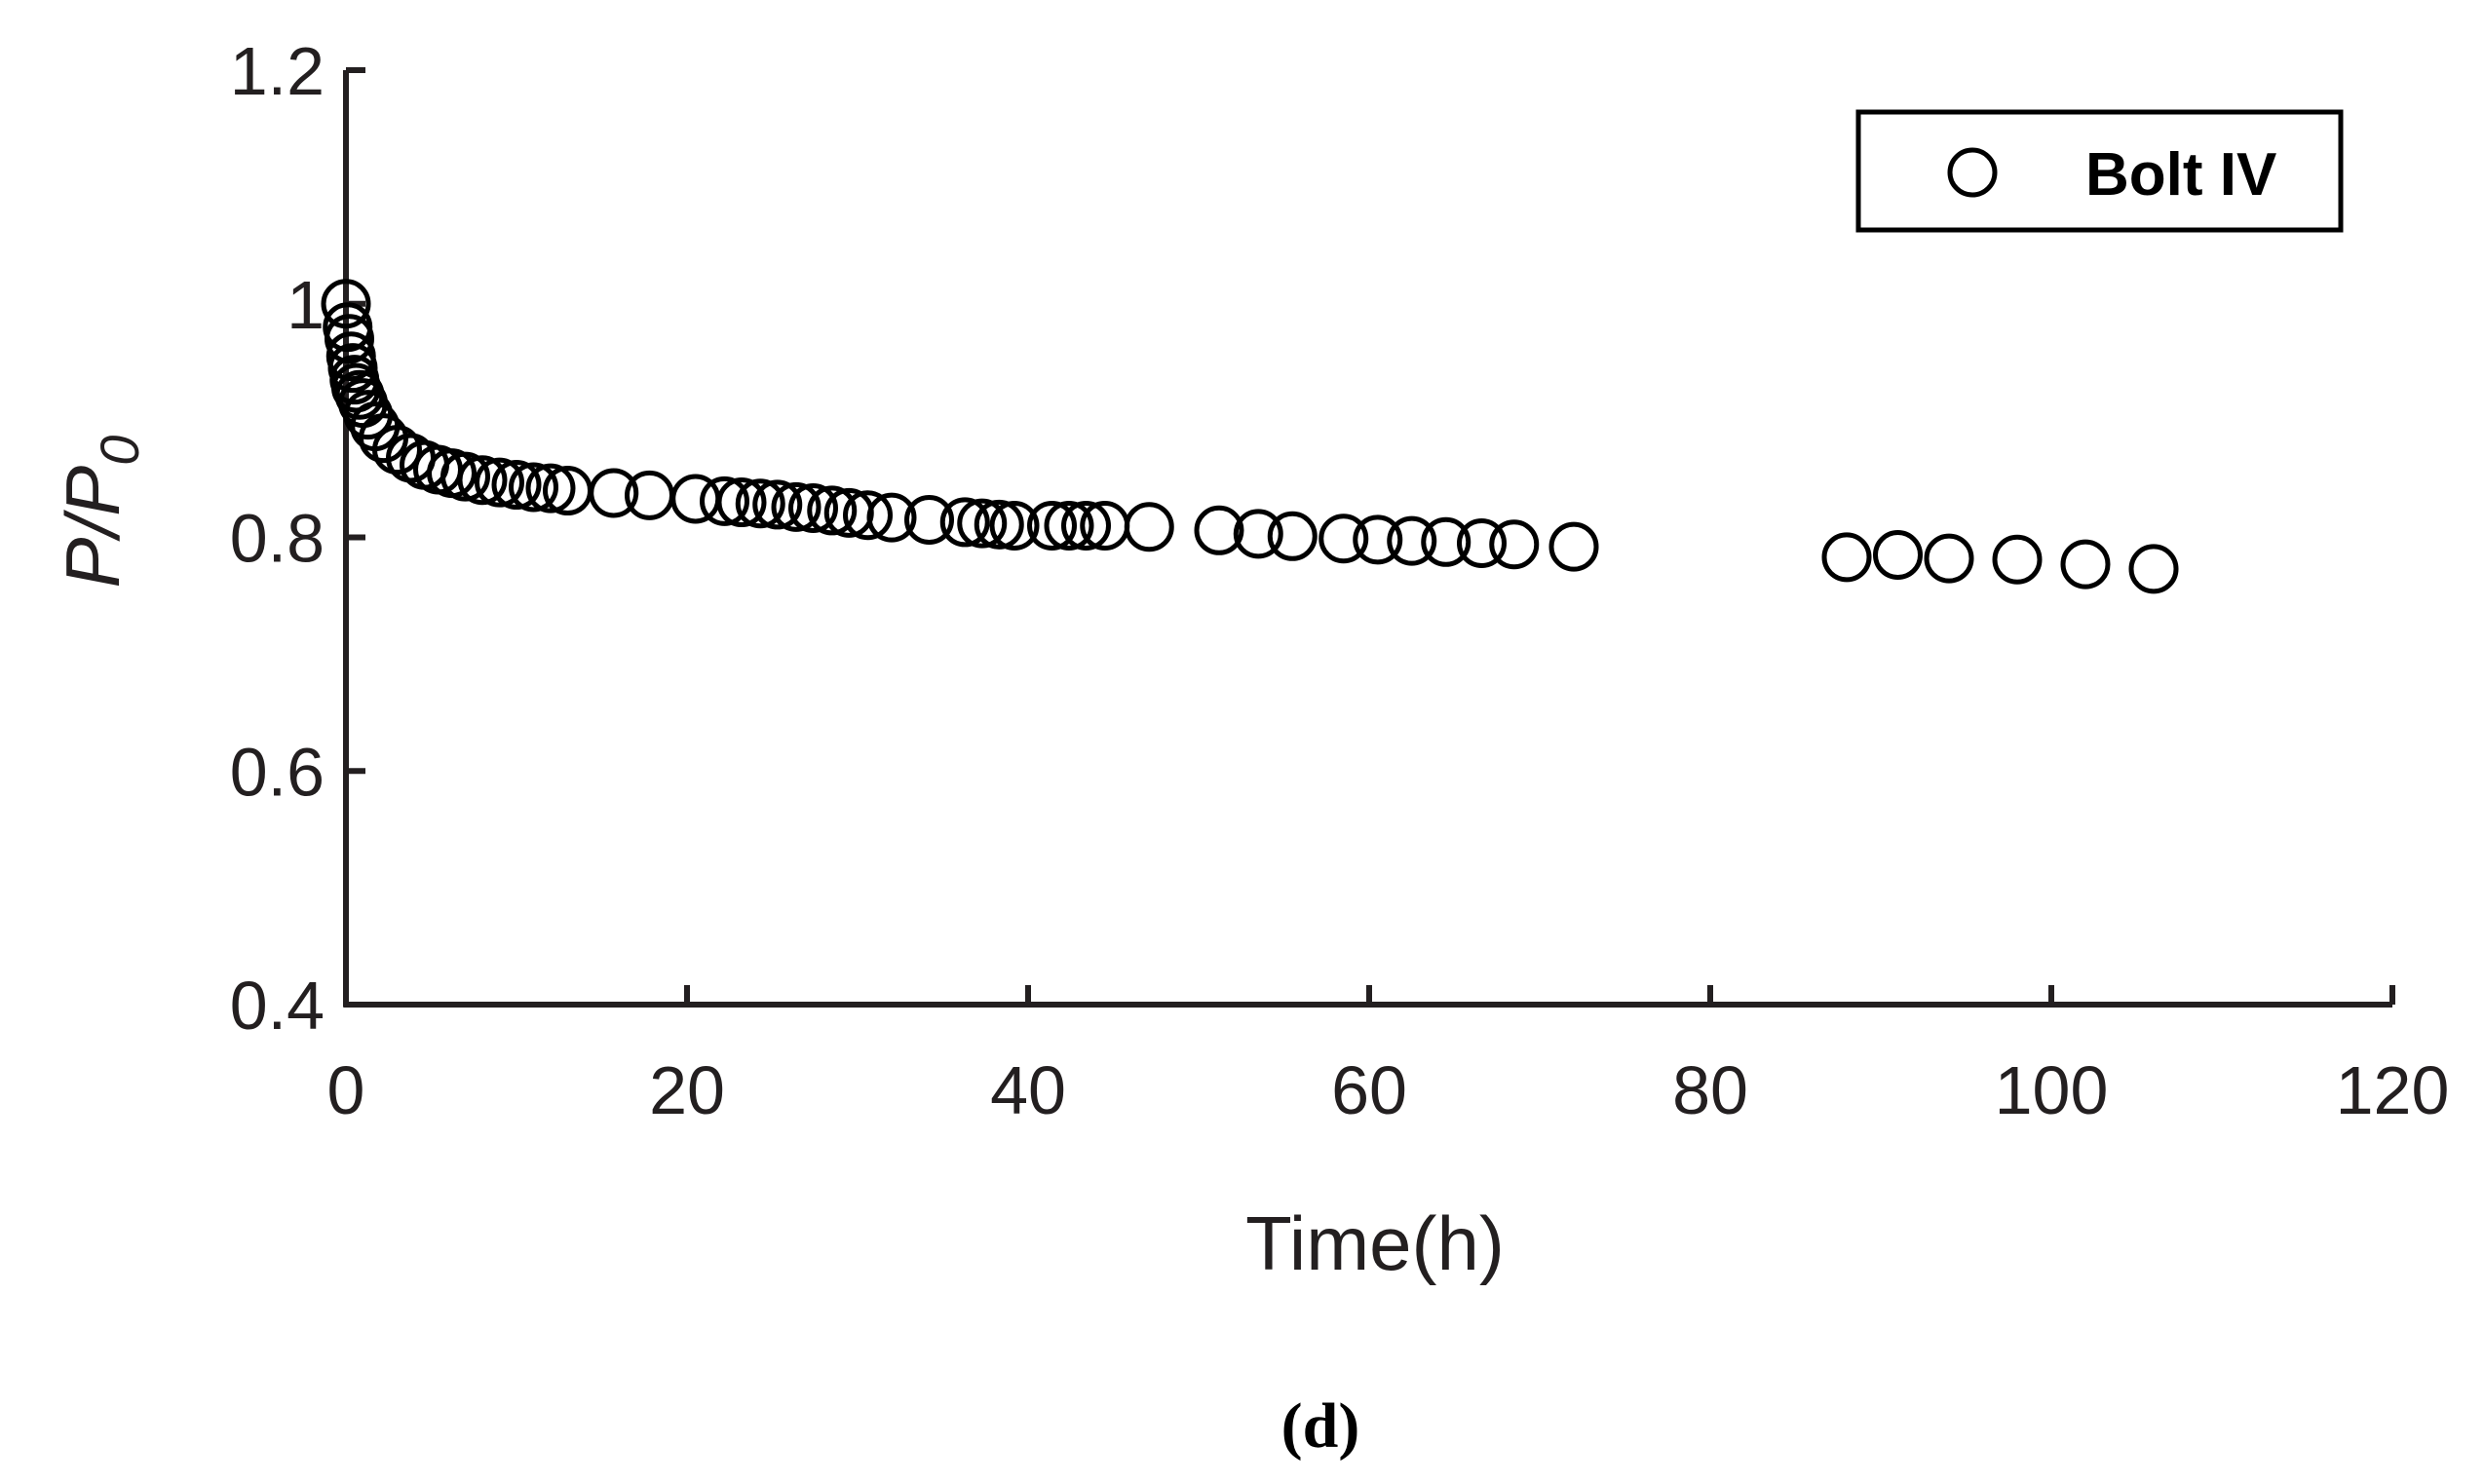 The image size is (2484, 1484). I want to click on legend-entry-bolt-iv: Bolt IV, so click(2180, 175).